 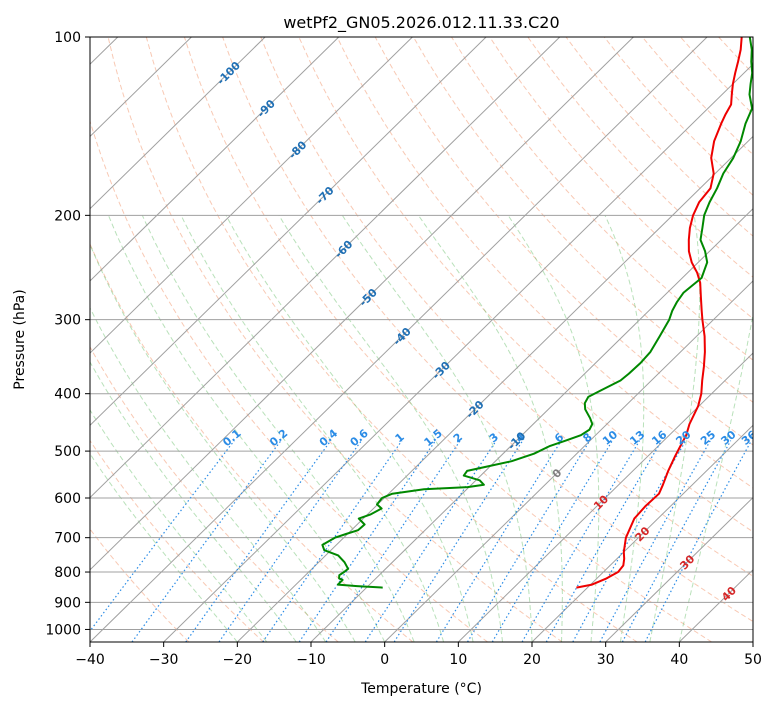 What do you see at coordinates (532, 660) in the screenshot?
I see `x-tick-label: 20` at bounding box center [532, 660].